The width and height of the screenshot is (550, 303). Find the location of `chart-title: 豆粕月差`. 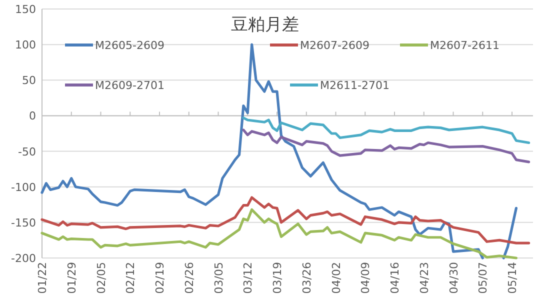

chart-title: 豆粕月差 is located at coordinates (265, 25).